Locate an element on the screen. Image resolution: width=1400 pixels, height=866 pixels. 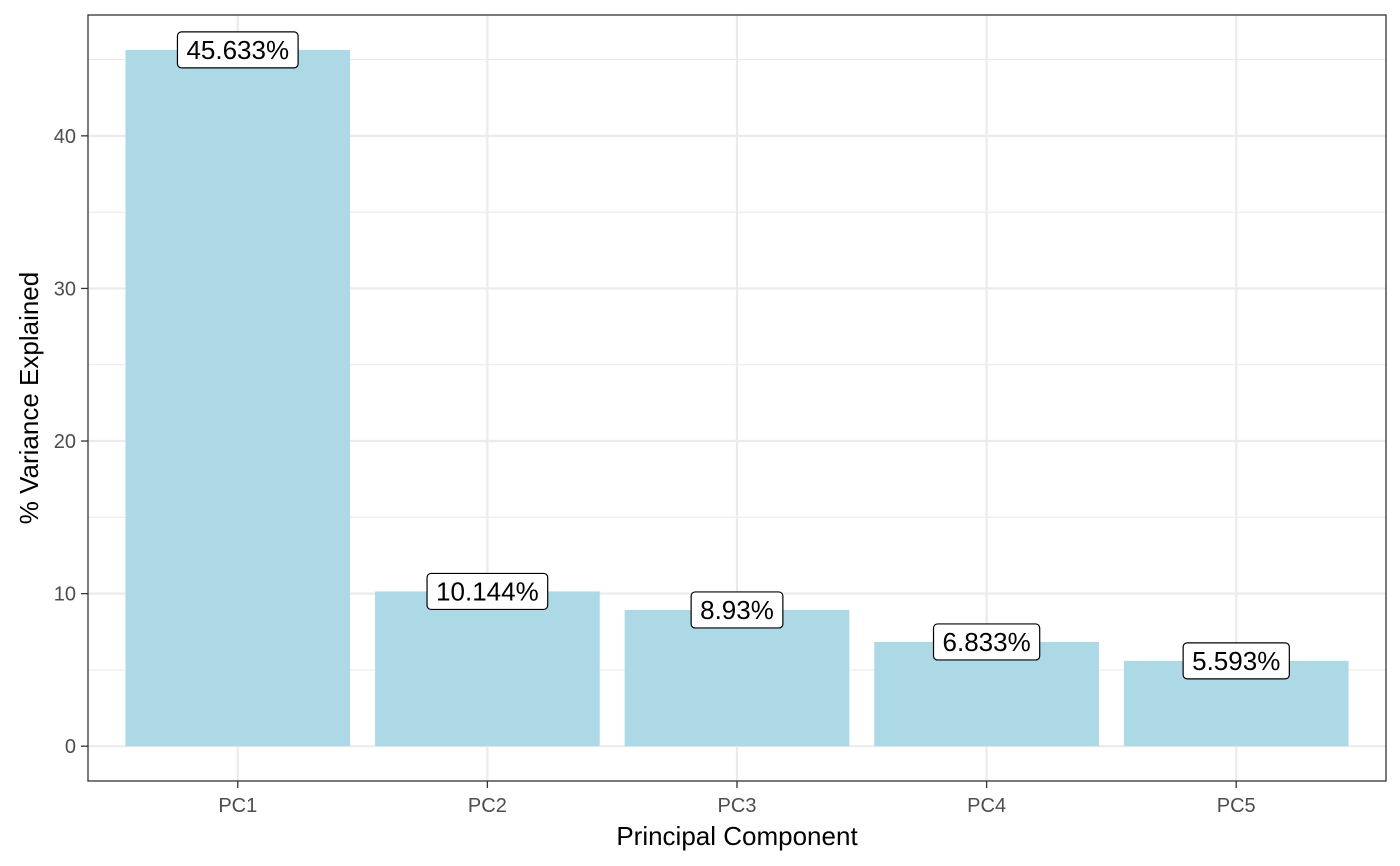
data-label-text: 6.833% is located at coordinates (987, 642).